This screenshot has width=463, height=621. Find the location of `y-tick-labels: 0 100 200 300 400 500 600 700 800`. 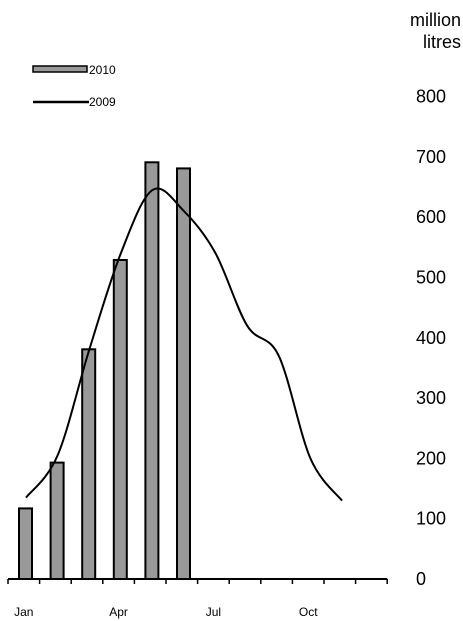

y-tick-labels: 0 100 200 300 400 500 600 700 800 is located at coordinates (431, 338).